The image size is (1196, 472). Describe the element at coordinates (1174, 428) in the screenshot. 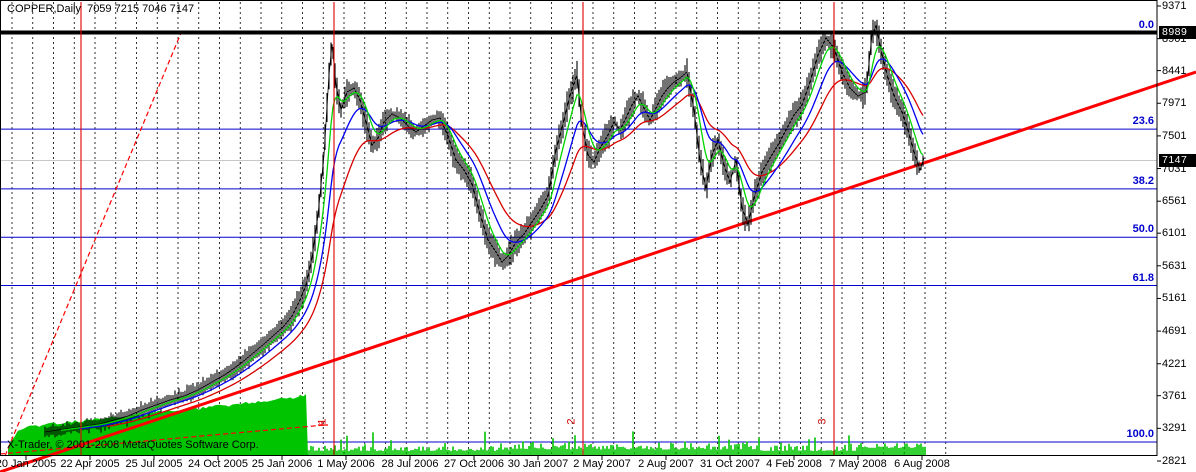

I see `price-axis-label-3291: 3291` at that location.